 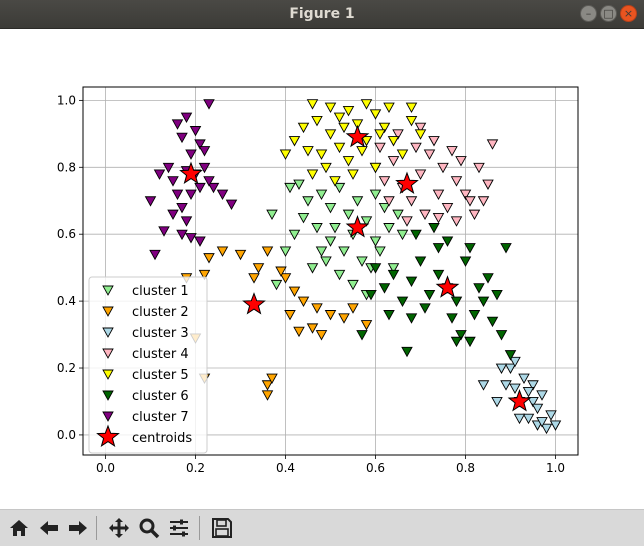 I want to click on title-bar: Figure 1 – □ ×, so click(x=322, y=14).